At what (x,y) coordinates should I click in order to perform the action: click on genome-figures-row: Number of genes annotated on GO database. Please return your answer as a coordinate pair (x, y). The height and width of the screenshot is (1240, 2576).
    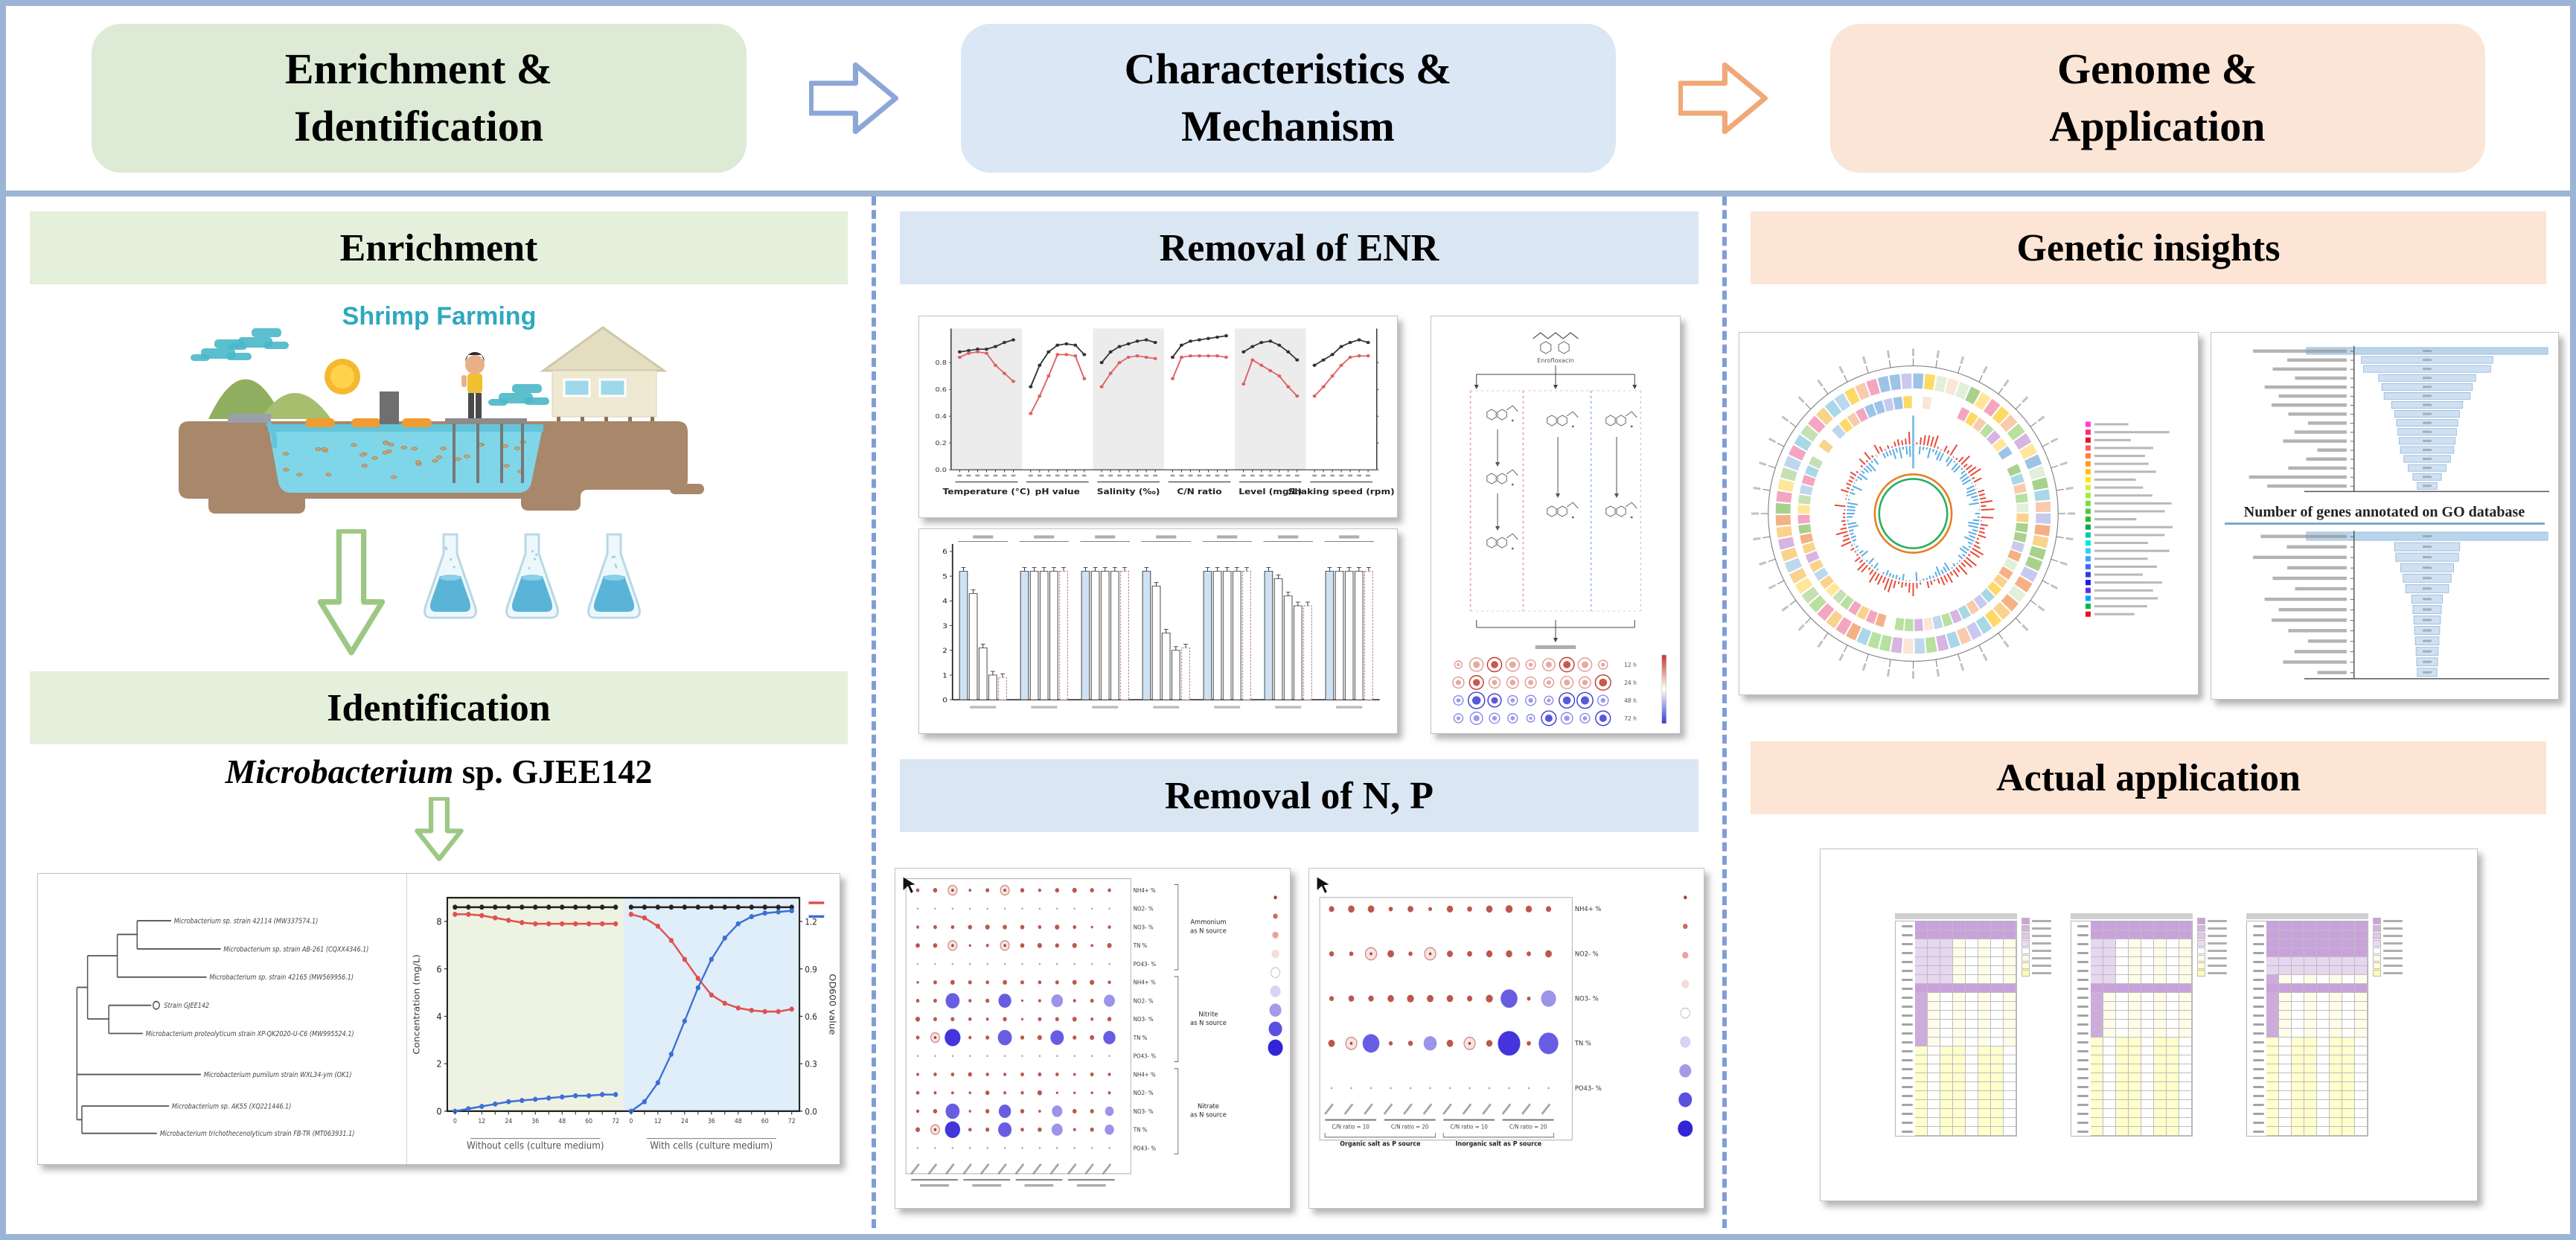
    Looking at the image, I should click on (2148, 516).